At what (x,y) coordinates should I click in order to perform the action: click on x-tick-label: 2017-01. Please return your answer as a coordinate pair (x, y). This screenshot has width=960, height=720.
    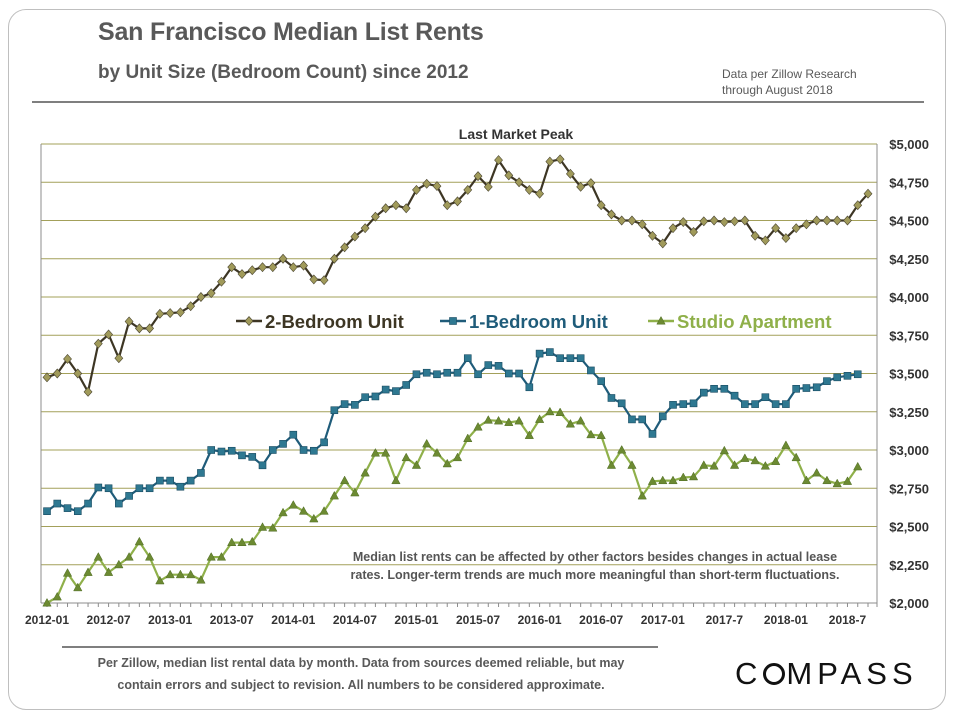
    Looking at the image, I should click on (663, 620).